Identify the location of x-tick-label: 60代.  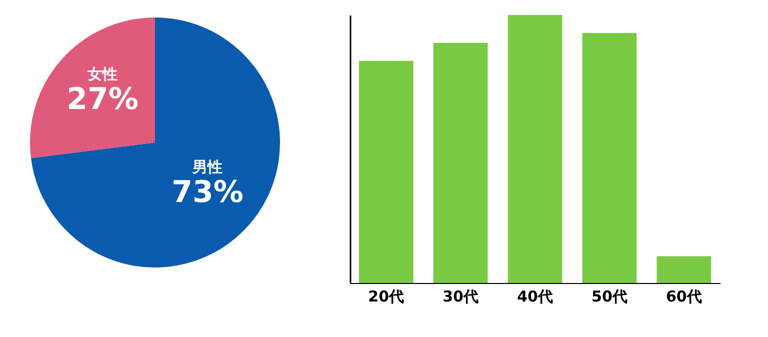
(684, 297).